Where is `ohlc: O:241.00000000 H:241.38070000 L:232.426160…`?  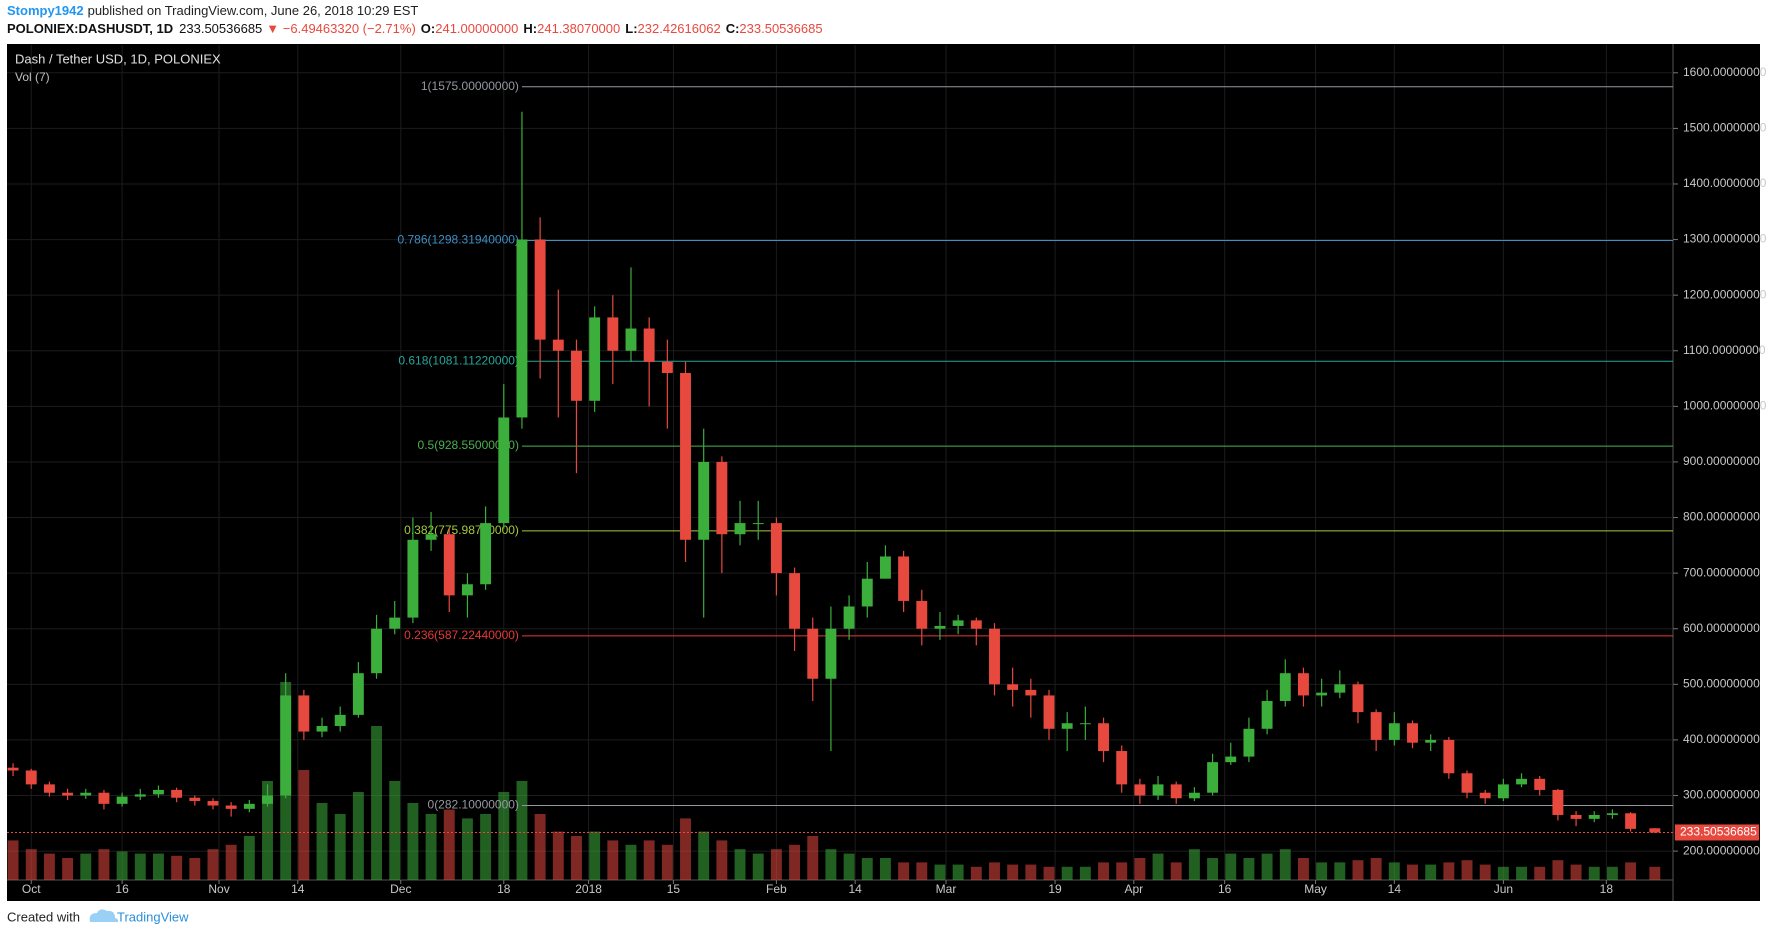 ohlc: O:241.00000000 H:241.38070000 L:232.426160… is located at coordinates (622, 28).